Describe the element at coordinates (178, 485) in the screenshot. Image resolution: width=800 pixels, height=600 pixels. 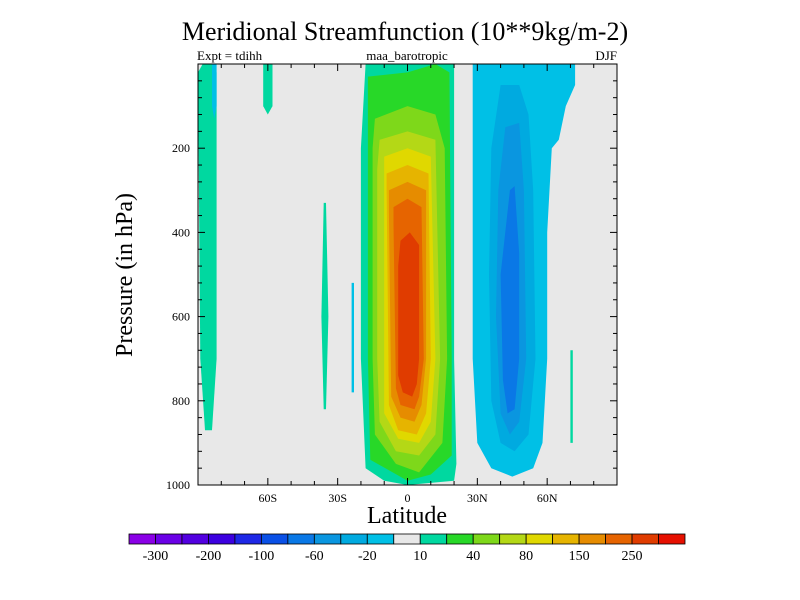
I see `y-tick-label: 1000` at that location.